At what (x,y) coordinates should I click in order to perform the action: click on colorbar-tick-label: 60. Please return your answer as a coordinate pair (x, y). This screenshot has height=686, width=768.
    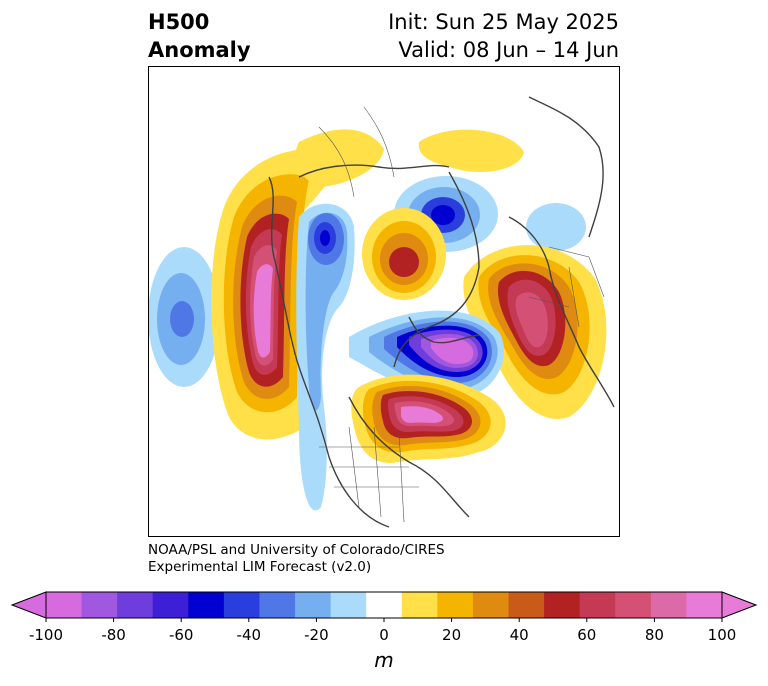
    Looking at the image, I should click on (587, 635).